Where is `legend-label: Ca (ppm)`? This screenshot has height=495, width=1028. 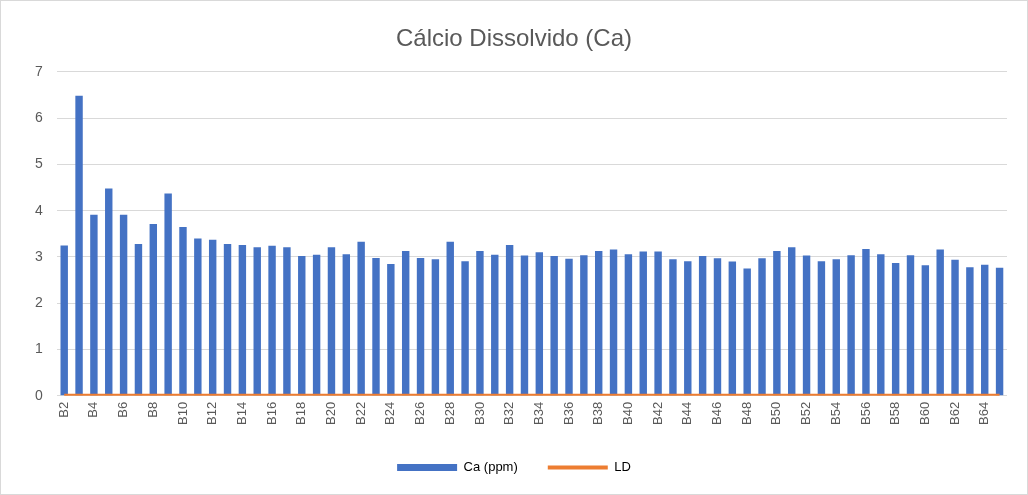 legend-label: Ca (ppm) is located at coordinates (490, 467).